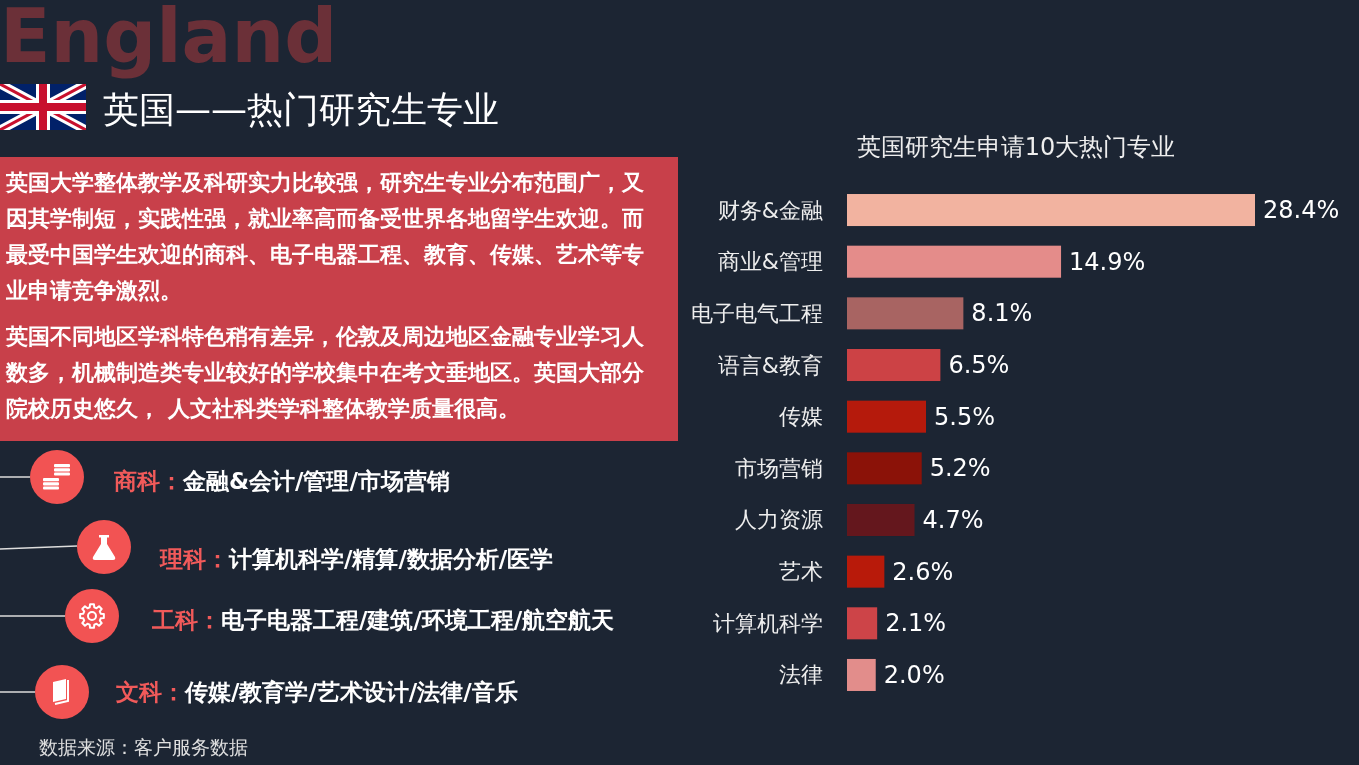 The height and width of the screenshot is (765, 1359). I want to click on source-note: 数据来源：客户服务数据, so click(143, 747).